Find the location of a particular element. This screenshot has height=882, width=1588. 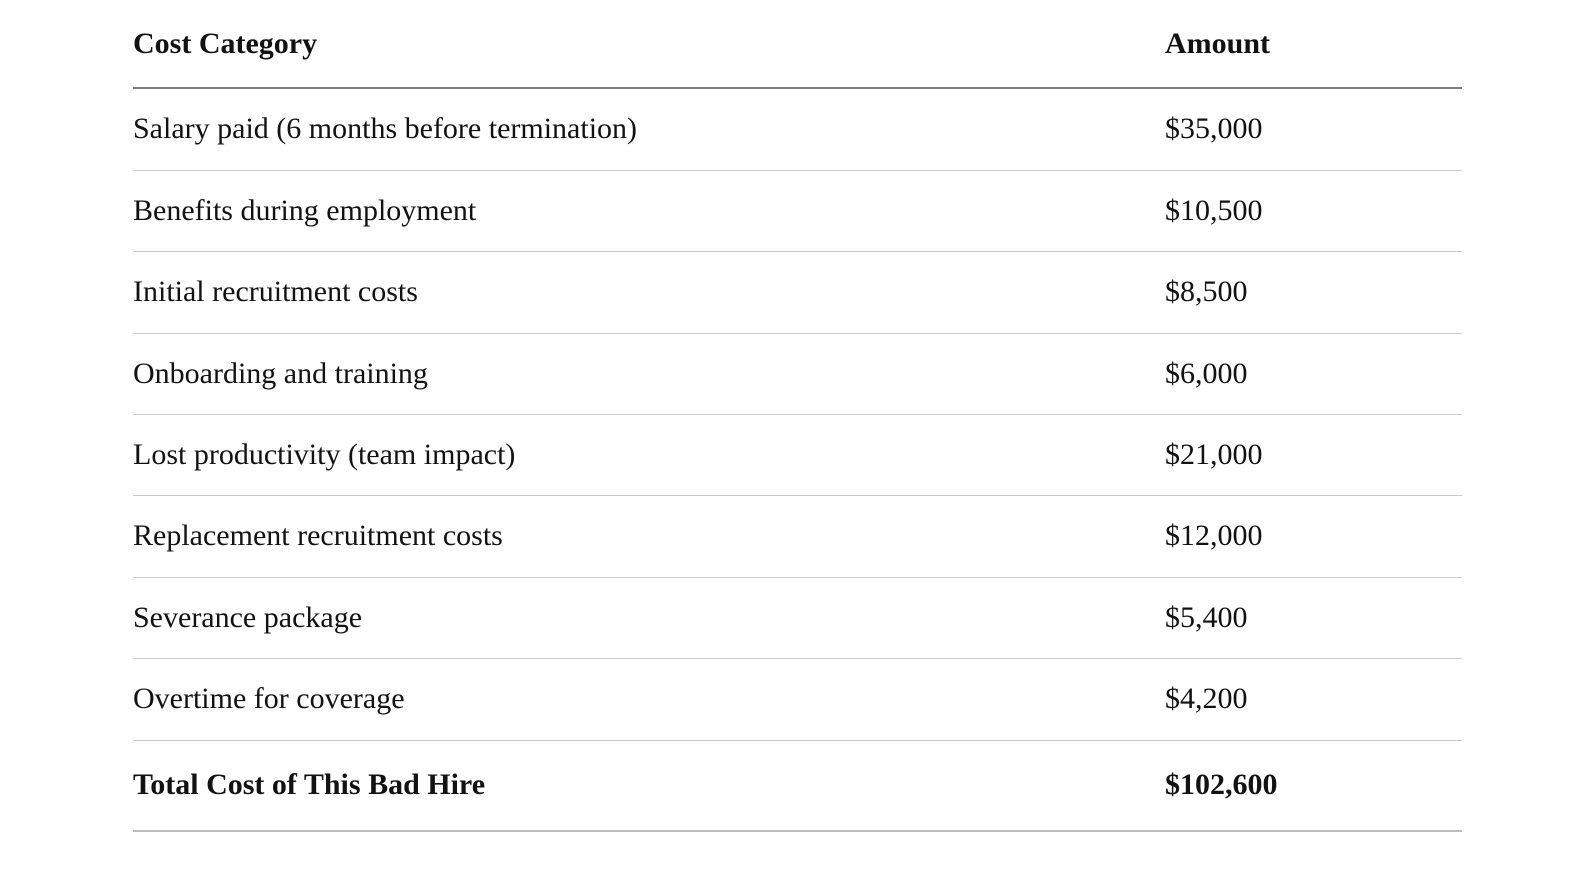

header-row: Cost Category Amount is located at coordinates (797, 49).